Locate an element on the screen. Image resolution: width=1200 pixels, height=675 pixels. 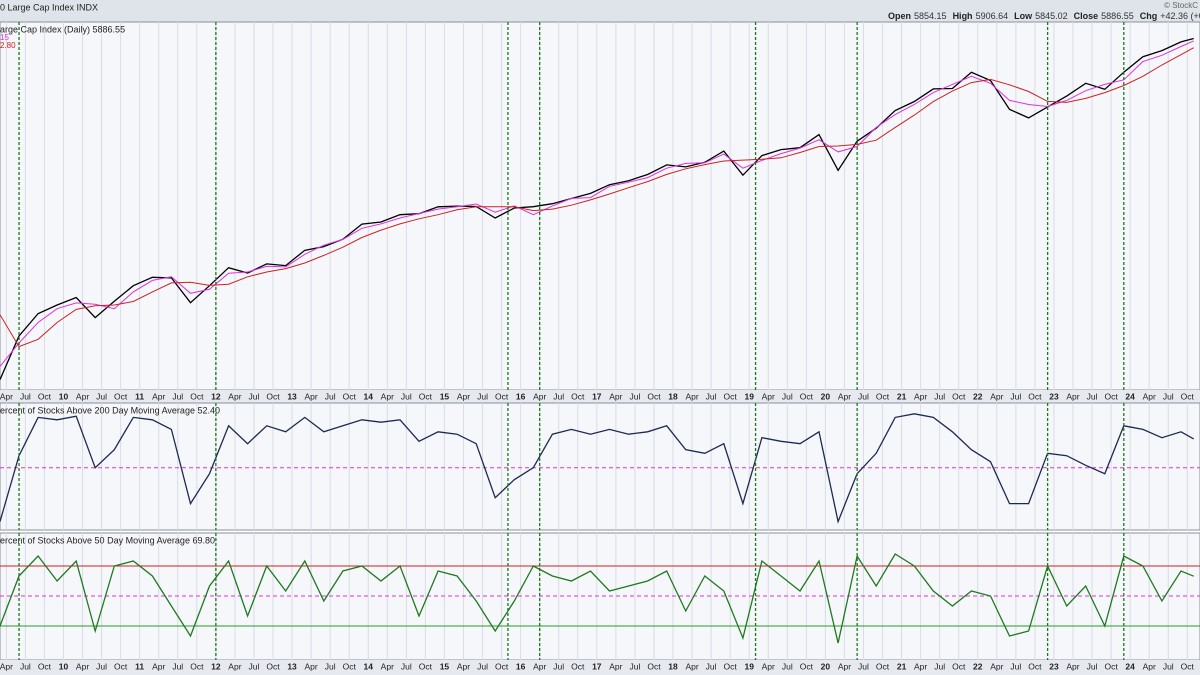
quote-label: High is located at coordinates (963, 16).